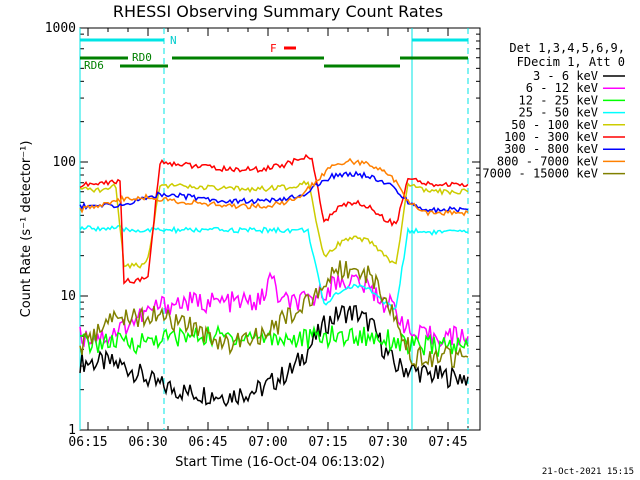  Describe the element at coordinates (207, 442) in the screenshot. I see `x-tick-label: 06:45` at that location.